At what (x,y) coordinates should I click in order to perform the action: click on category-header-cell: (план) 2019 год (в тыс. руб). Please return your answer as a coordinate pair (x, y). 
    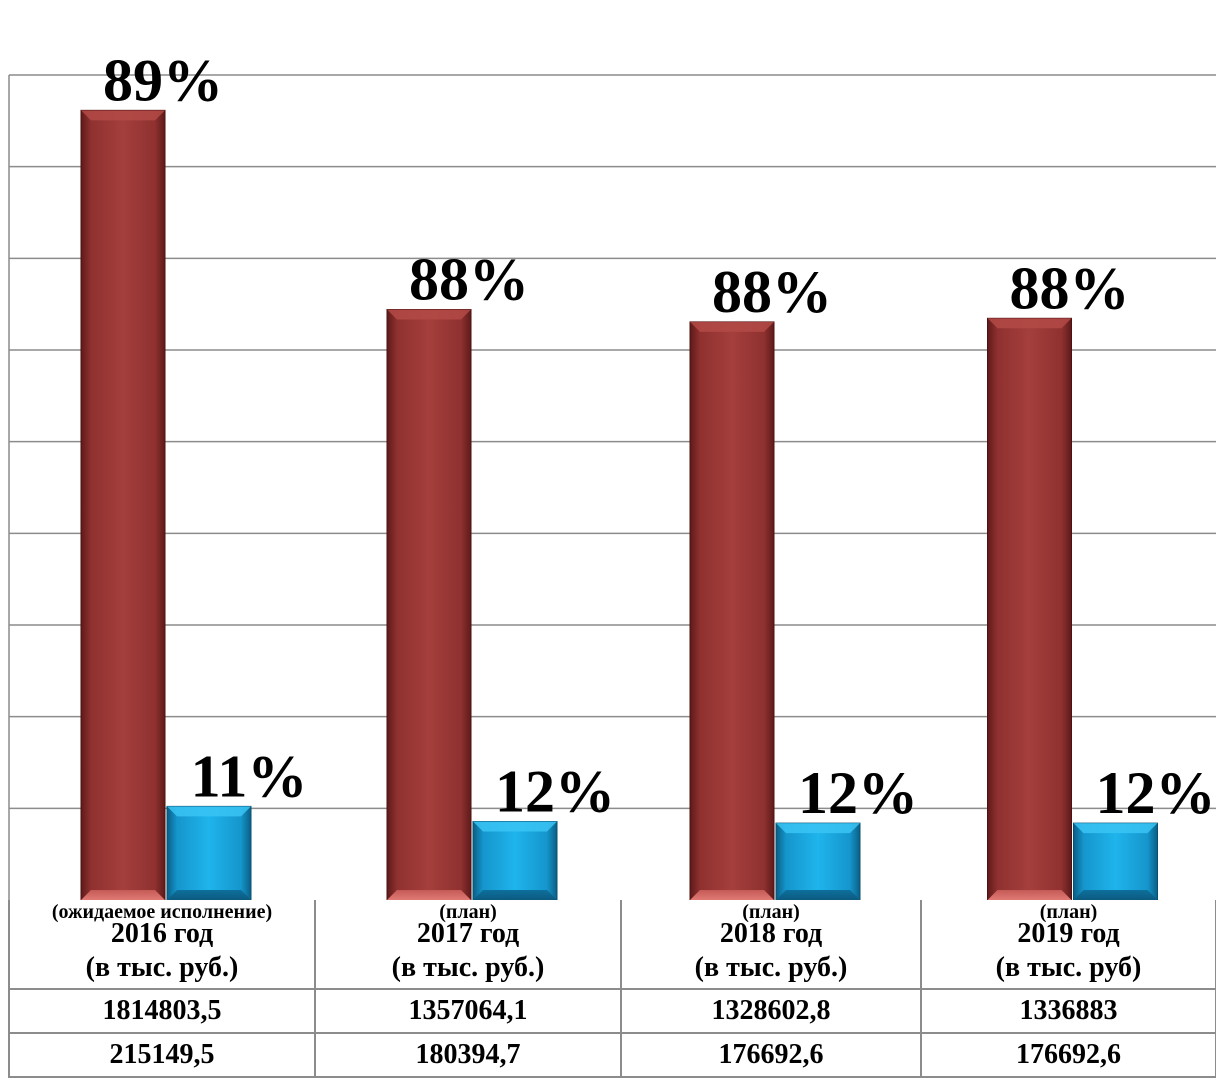
    Looking at the image, I should click on (1068, 945).